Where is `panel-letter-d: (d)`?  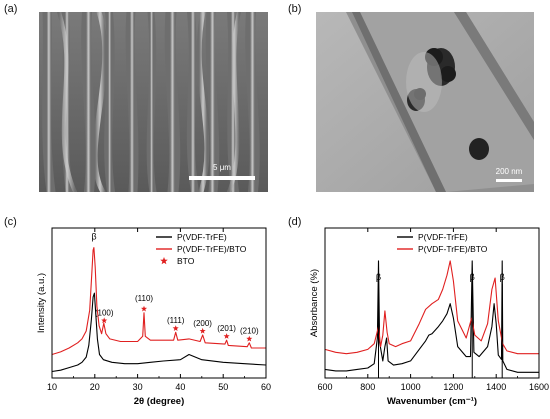
panel-letter-d: (d) is located at coordinates (295, 222).